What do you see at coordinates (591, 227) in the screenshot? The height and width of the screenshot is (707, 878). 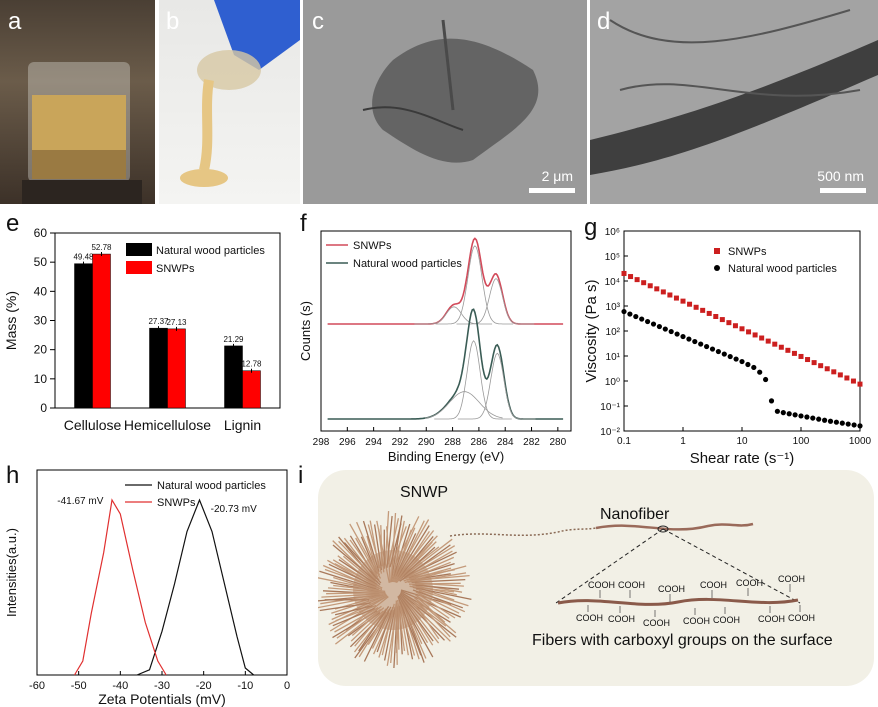 I see `panel-label-g: g` at bounding box center [591, 227].